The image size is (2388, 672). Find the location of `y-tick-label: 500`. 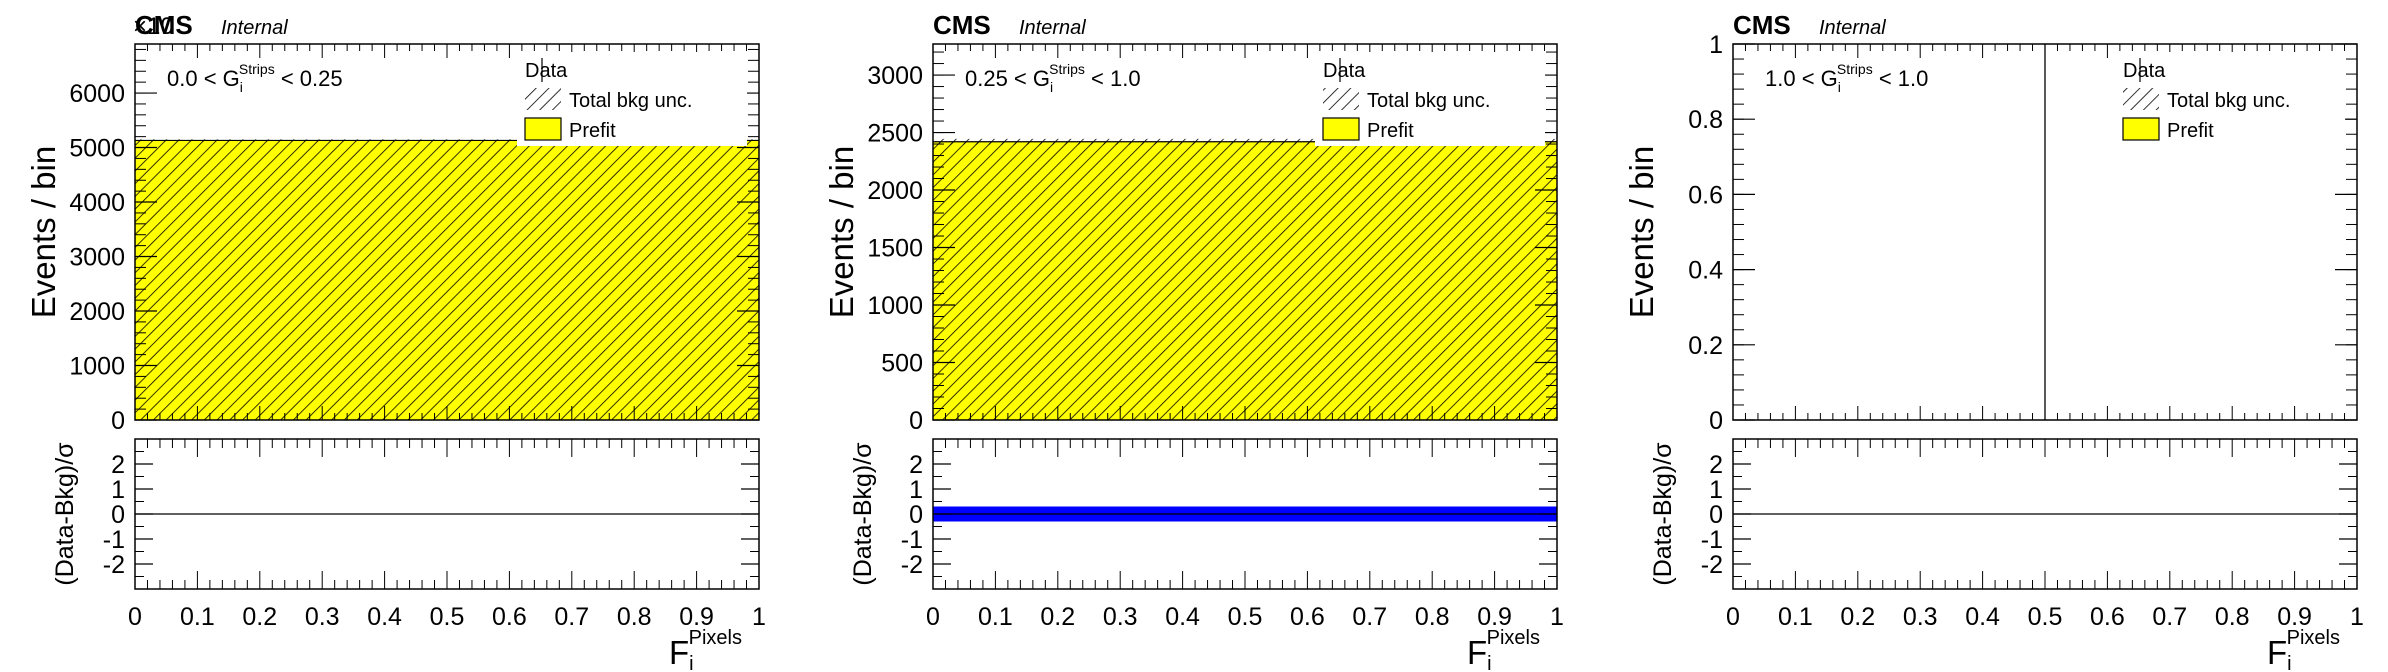

y-tick-label: 500 is located at coordinates (902, 364).